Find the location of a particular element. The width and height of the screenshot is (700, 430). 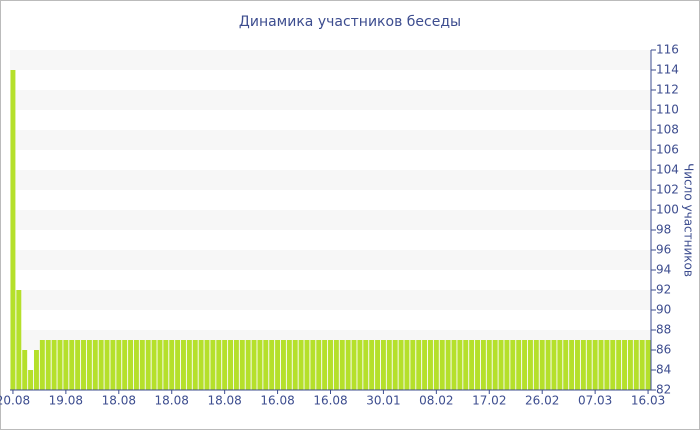

y-tick-label: 104 is located at coordinates (667, 170).